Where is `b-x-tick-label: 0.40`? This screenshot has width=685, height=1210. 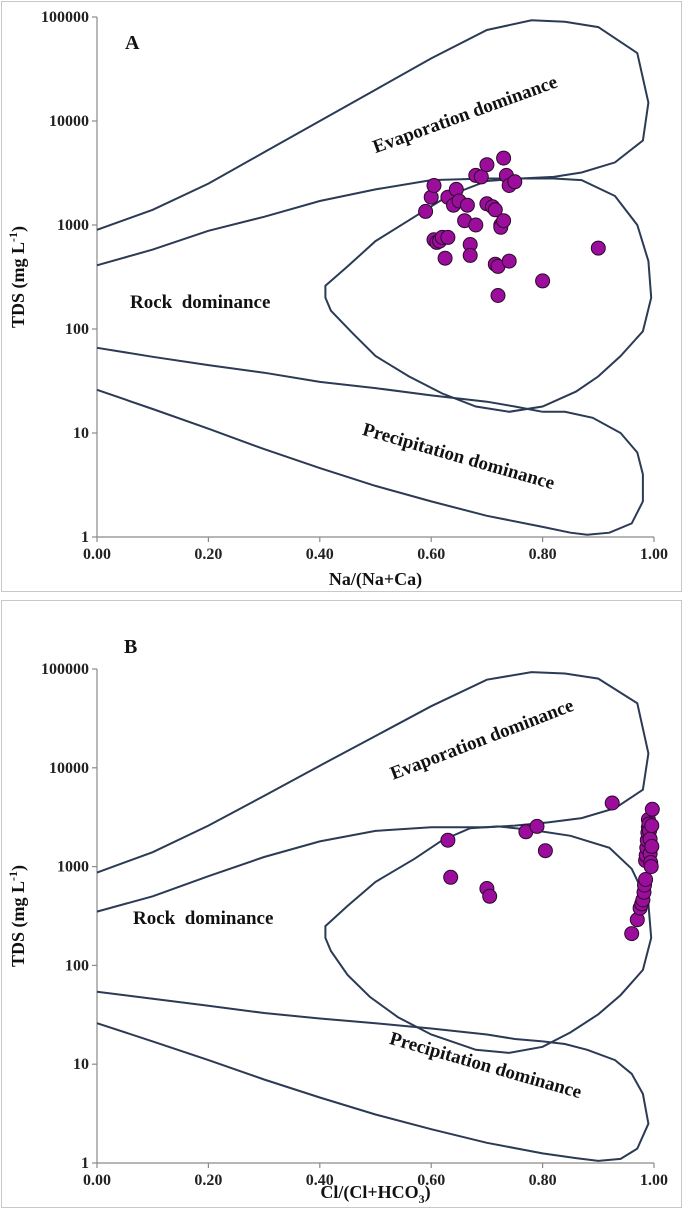 b-x-tick-label: 0.40 is located at coordinates (320, 1180).